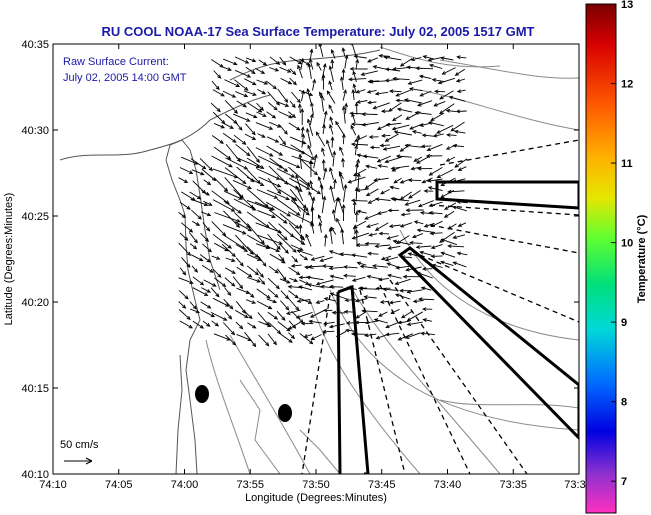 This screenshot has height=515, width=651. I want to click on annotation-line1: Raw Surface Current:, so click(116, 62).